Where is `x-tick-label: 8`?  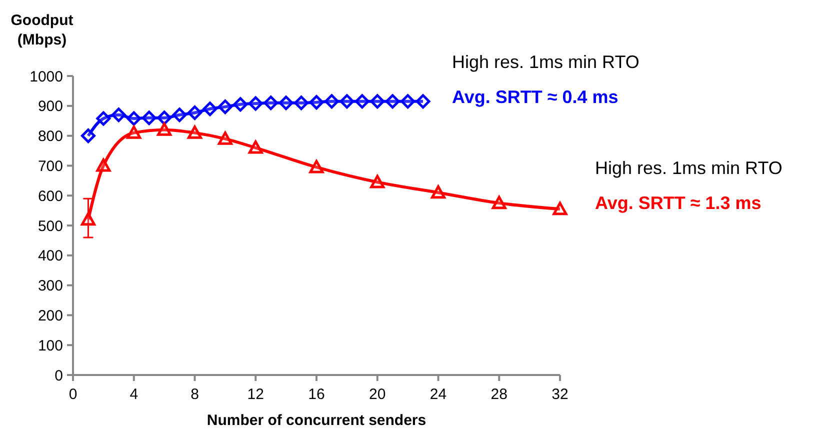 x-tick-label: 8 is located at coordinates (194, 394).